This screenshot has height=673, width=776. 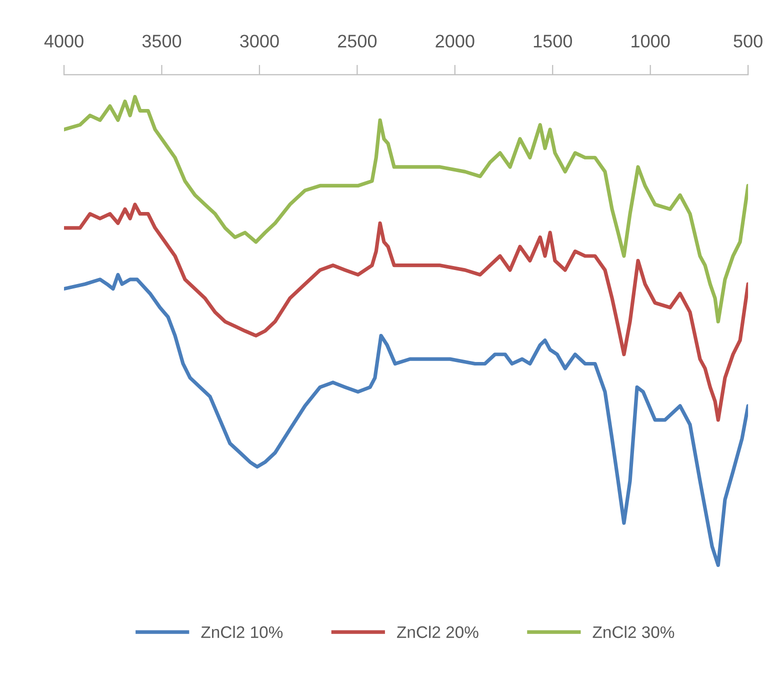 What do you see at coordinates (651, 41) in the screenshot?
I see `x-tick-label: 1000` at bounding box center [651, 41].